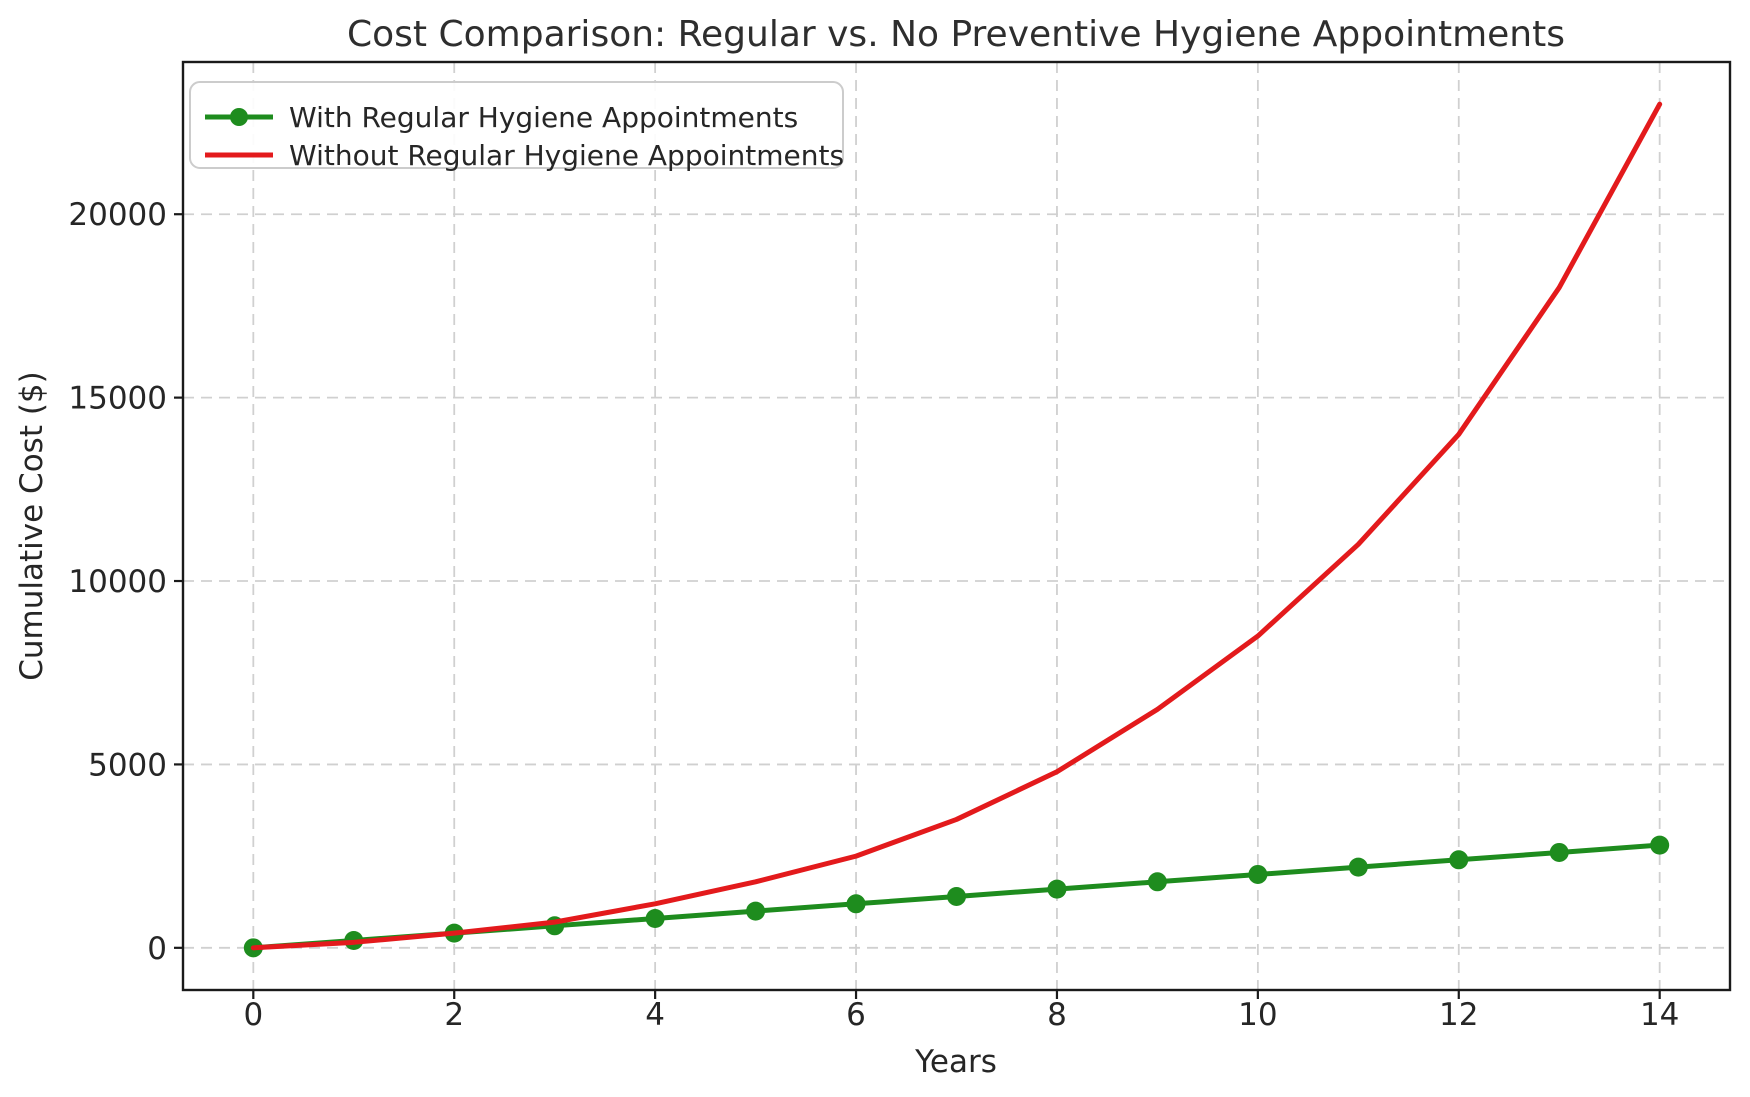 This screenshot has height=1097, width=1750. What do you see at coordinates (566, 155) in the screenshot?
I see `legend-label-without: Without Regular Hygiene Appointments` at bounding box center [566, 155].